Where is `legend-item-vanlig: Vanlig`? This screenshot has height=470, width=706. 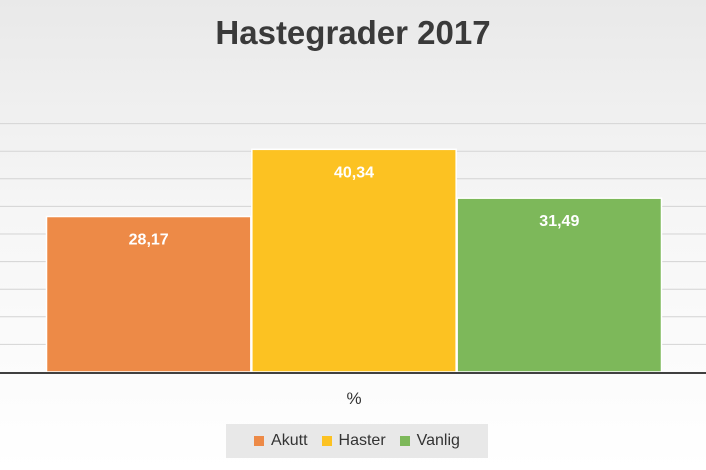
legend-item-vanlig: Vanlig is located at coordinates (429, 441).